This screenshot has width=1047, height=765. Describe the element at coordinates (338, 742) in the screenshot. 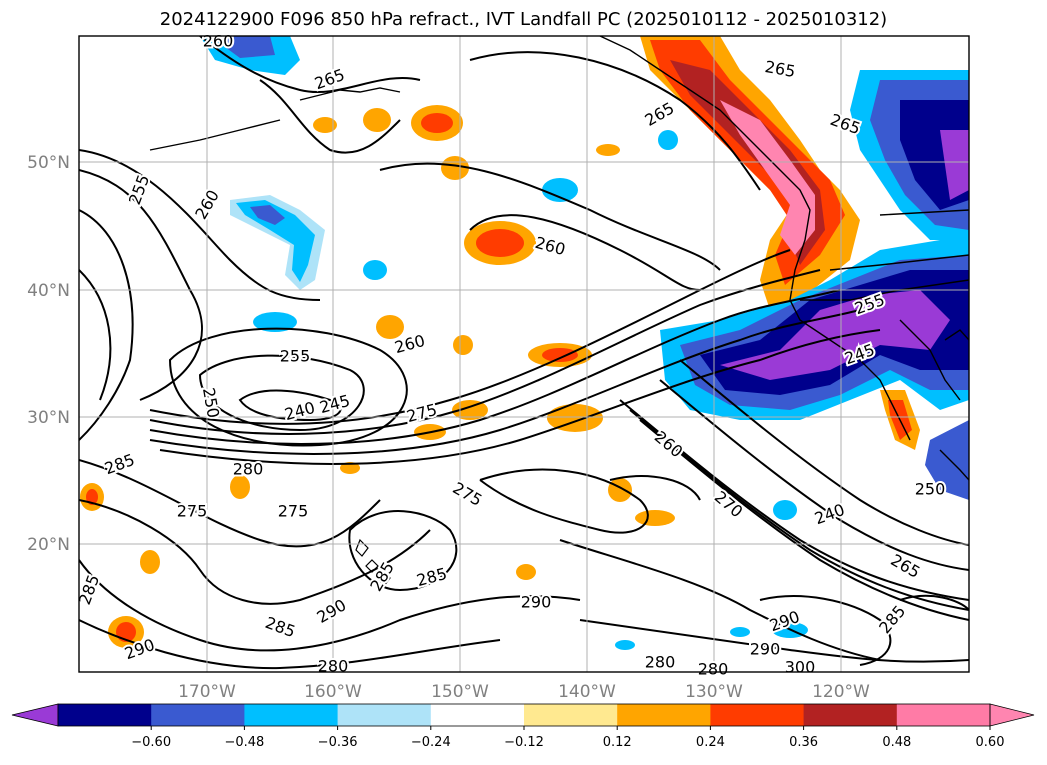

I see `colorbar-tick-label: −0.36` at that location.